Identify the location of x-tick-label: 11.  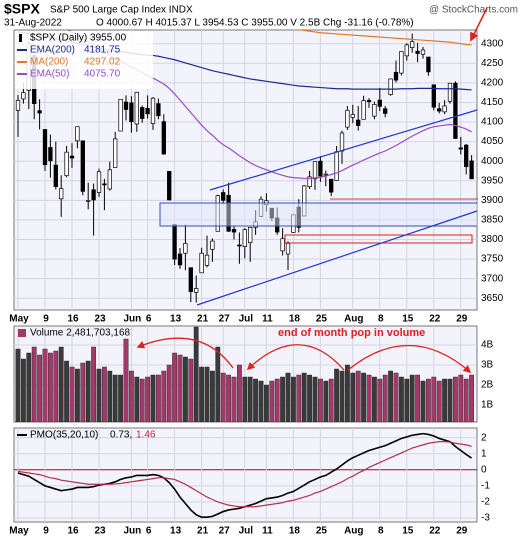
(267, 531).